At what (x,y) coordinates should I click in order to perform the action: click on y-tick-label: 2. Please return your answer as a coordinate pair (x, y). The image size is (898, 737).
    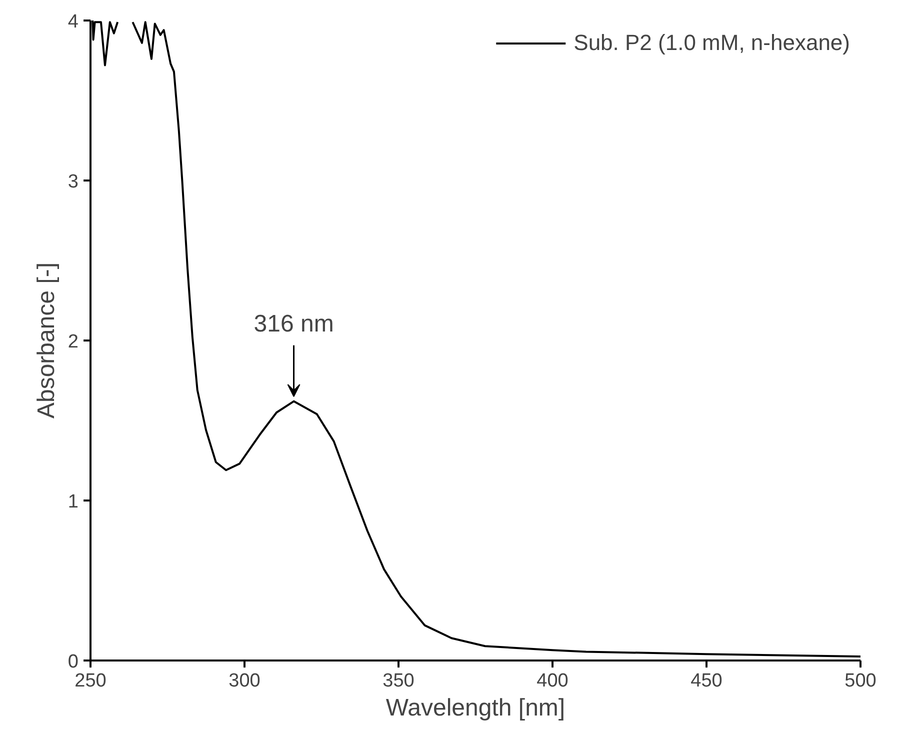
    Looking at the image, I should click on (73, 342).